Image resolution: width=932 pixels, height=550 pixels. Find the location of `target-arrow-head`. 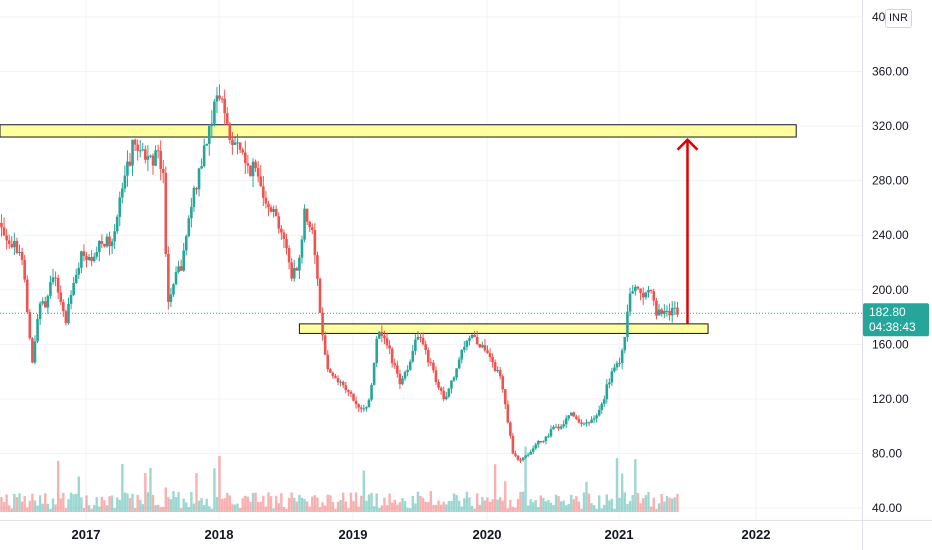

target-arrow-head is located at coordinates (687, 144).